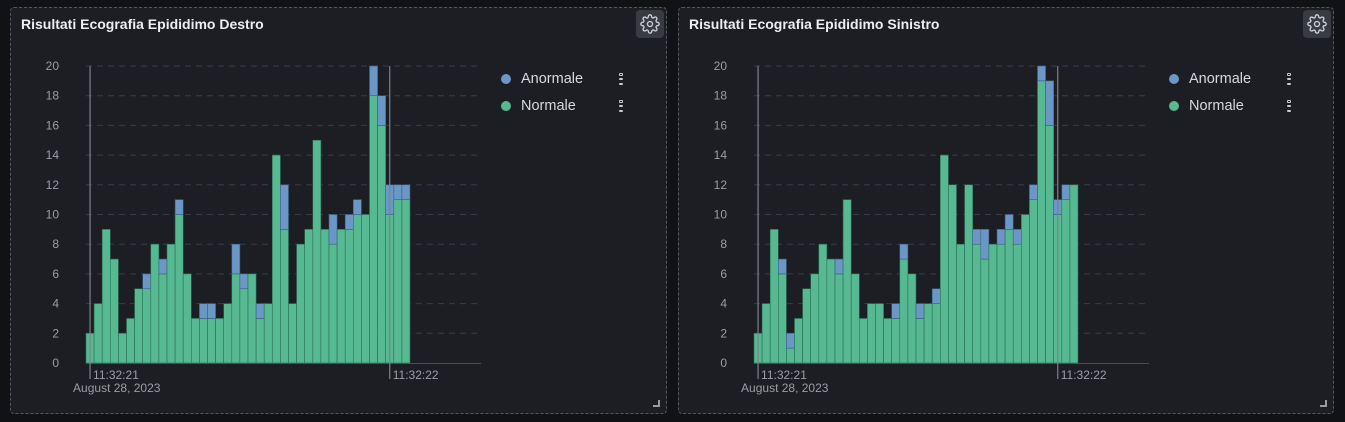  What do you see at coordinates (1230, 78) in the screenshot?
I see `legend-item-anormale: Anormale` at bounding box center [1230, 78].